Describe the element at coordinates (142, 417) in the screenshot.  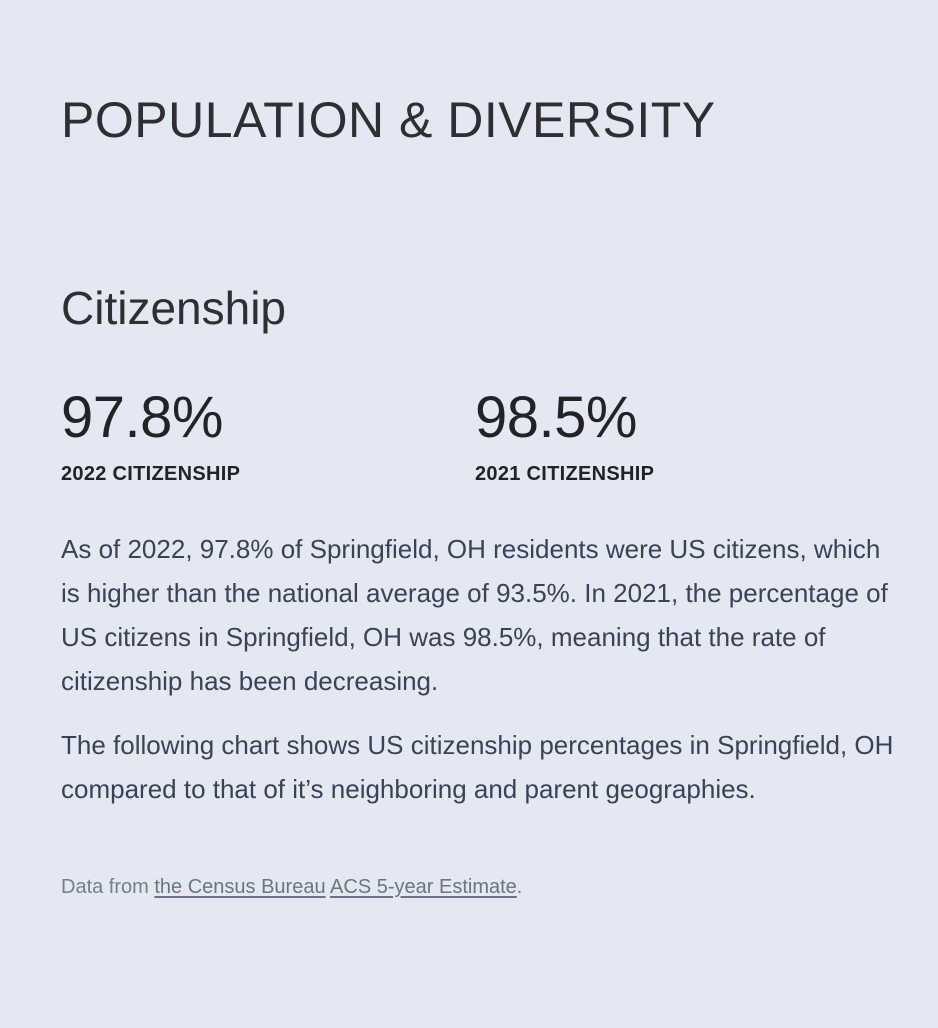
I see `stat-2022-value: 97.8%` at that location.